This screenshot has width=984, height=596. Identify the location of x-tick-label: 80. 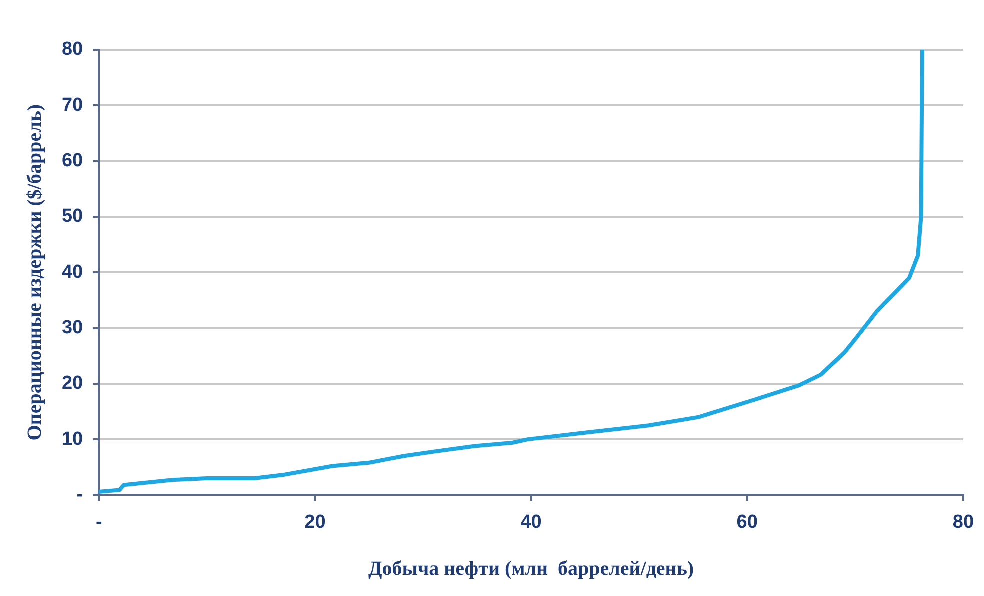
(963, 522).